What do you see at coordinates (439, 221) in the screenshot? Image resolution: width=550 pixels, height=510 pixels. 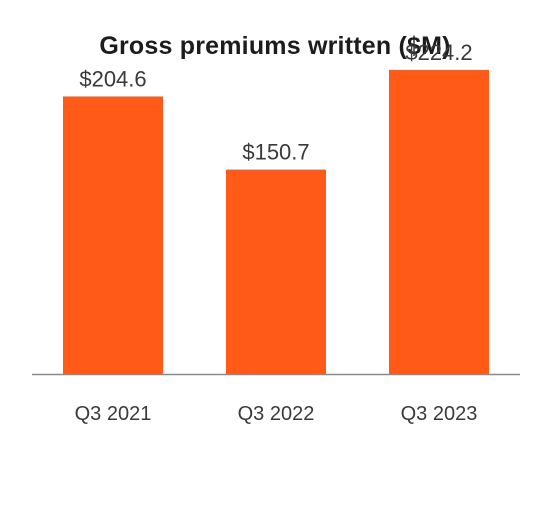 I see `bar-q3-2023` at bounding box center [439, 221].